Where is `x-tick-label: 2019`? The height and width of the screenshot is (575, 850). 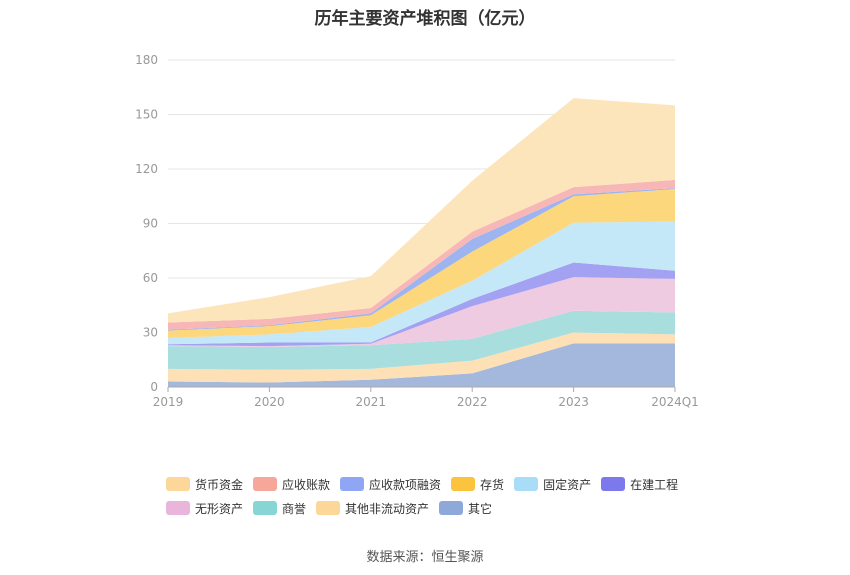 x-tick-label: 2019 is located at coordinates (168, 402).